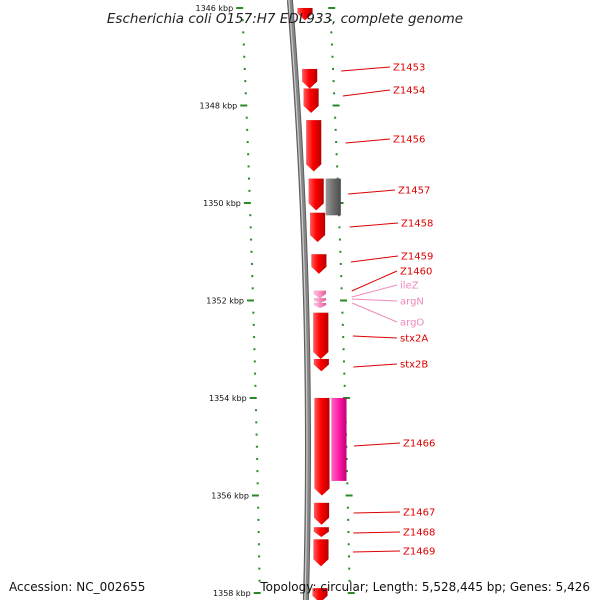  Describe the element at coordinates (412, 323) in the screenshot. I see `gene-label-argo: argO` at that location.